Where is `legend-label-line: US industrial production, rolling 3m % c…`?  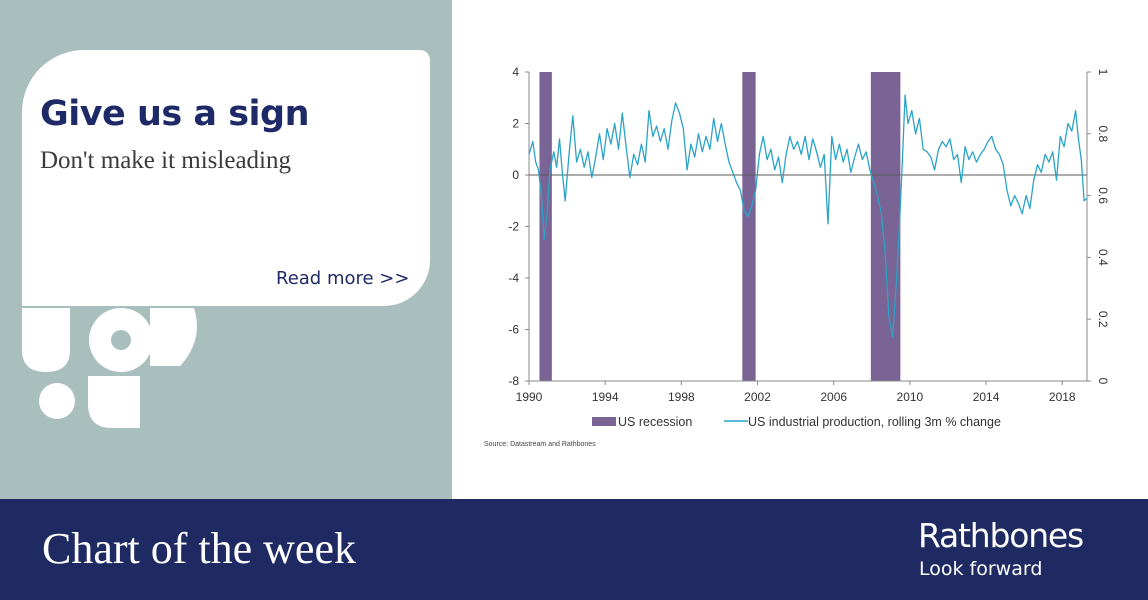
legend-label-line: US industrial production, rolling 3m % c… is located at coordinates (874, 422).